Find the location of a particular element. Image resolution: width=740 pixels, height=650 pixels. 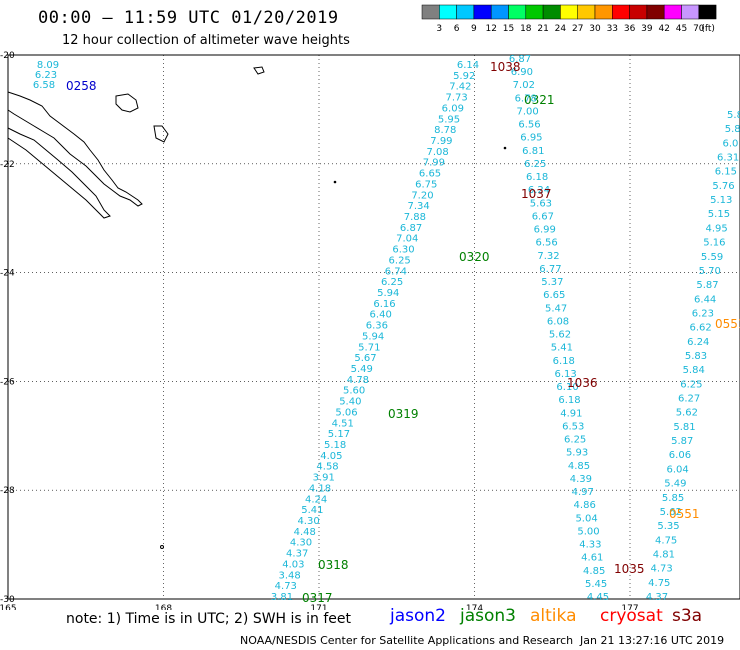

pass-time-label: 0318 is located at coordinates (333, 565).